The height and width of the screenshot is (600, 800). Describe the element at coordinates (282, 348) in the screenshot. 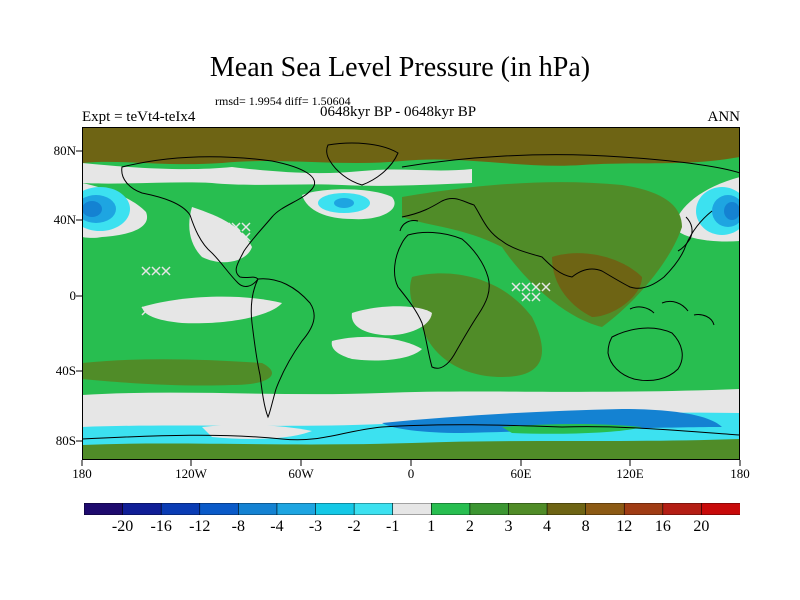

I see `south-america-coast` at that location.